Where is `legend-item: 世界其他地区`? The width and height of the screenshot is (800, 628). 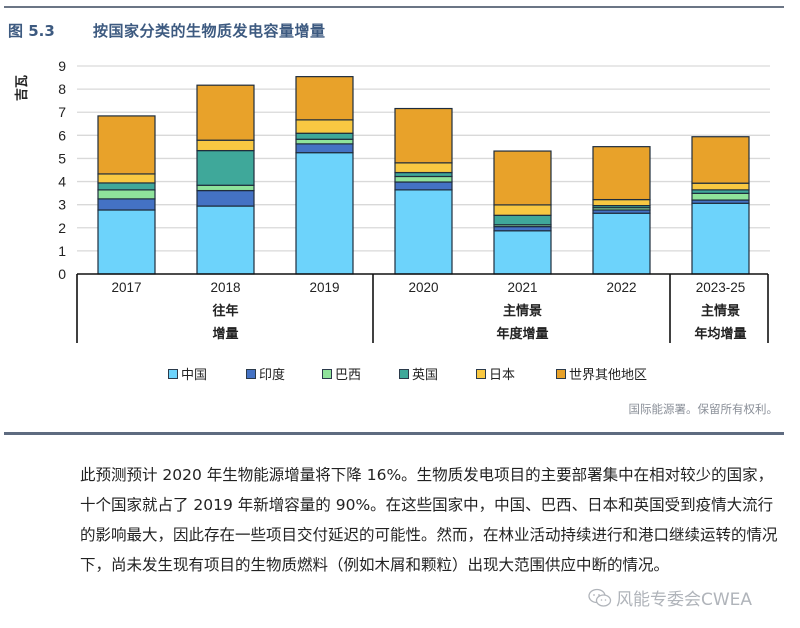
legend-item: 世界其他地区 is located at coordinates (601, 373).